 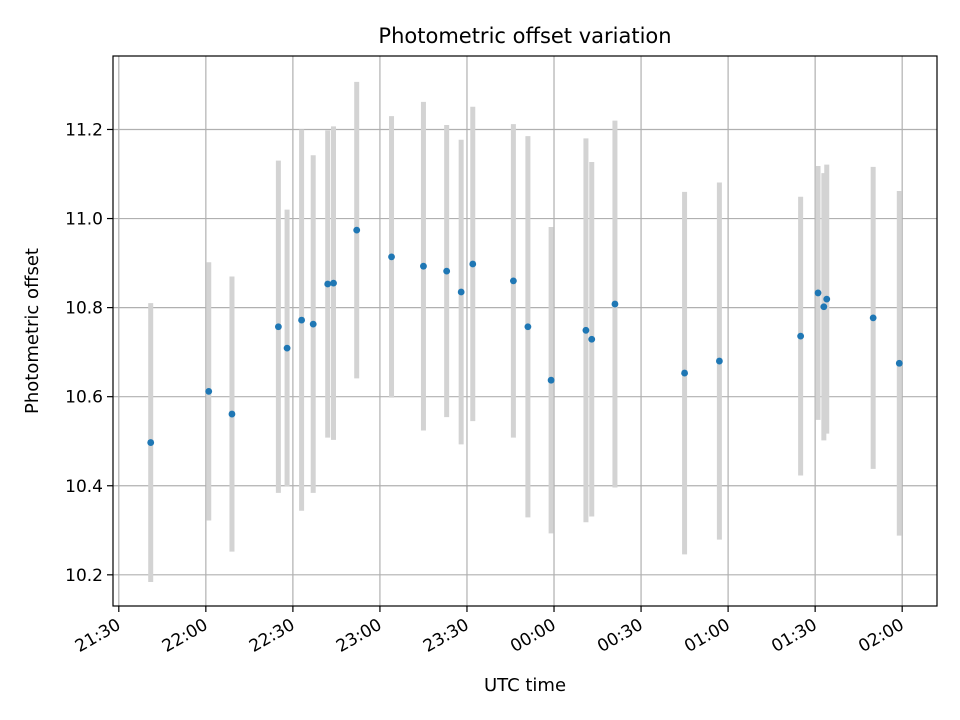 What do you see at coordinates (84, 576) in the screenshot?
I see `y-tick-label: 10.2` at bounding box center [84, 576].